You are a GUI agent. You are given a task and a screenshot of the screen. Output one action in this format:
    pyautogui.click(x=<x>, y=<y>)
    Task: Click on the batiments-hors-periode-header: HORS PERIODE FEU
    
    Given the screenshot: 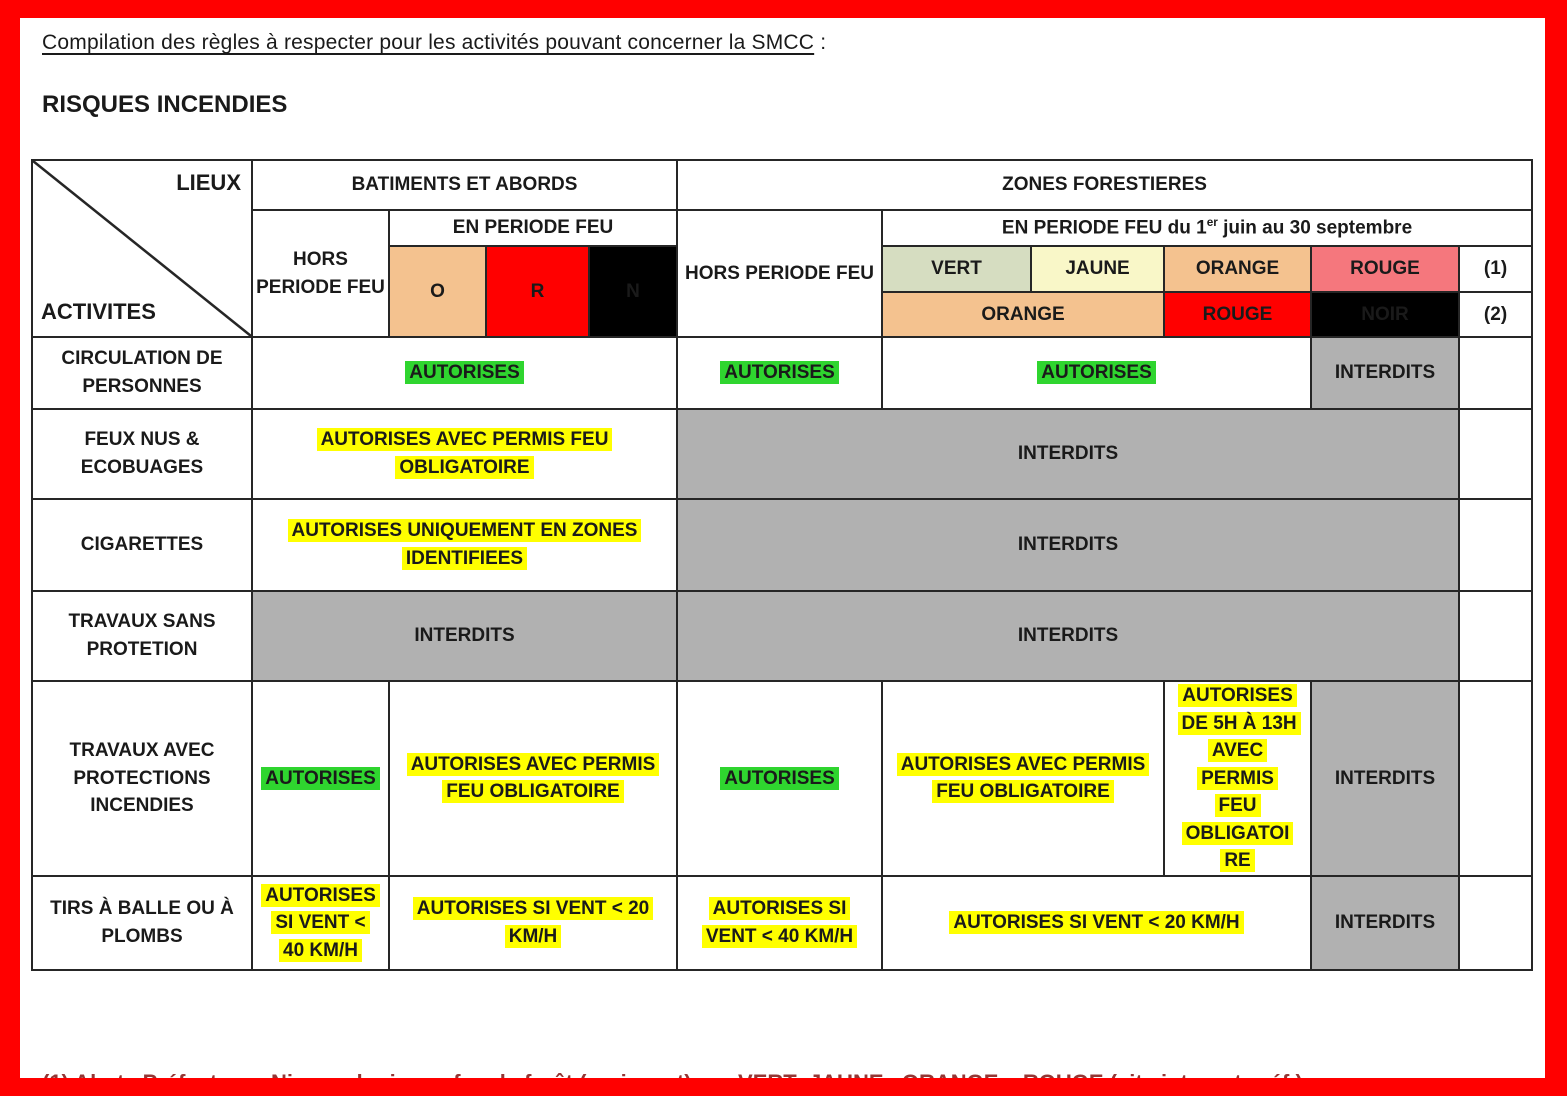 What is the action you would take?
    pyautogui.click(x=320, y=273)
    